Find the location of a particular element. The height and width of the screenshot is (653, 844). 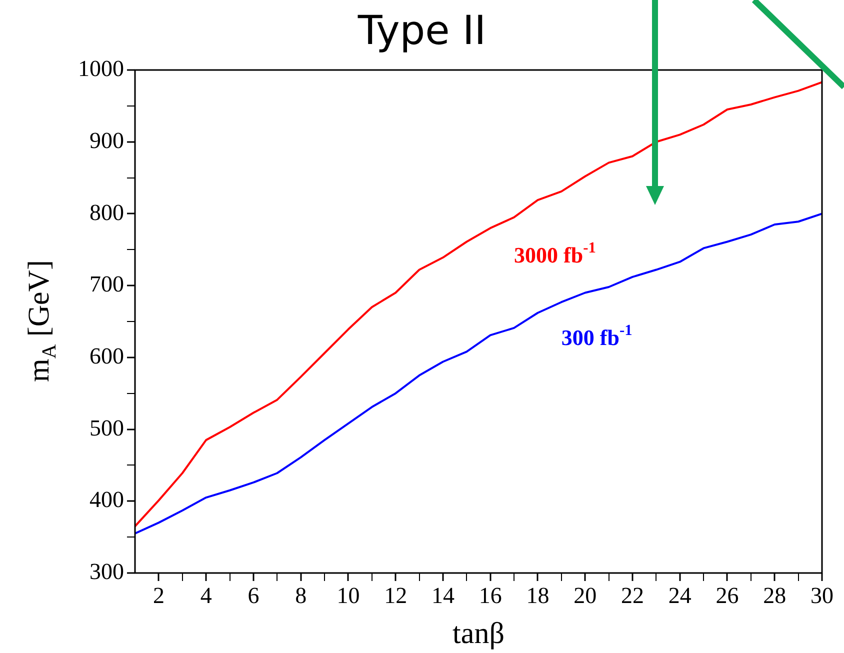

x-tick-label: 22 is located at coordinates (632, 595).